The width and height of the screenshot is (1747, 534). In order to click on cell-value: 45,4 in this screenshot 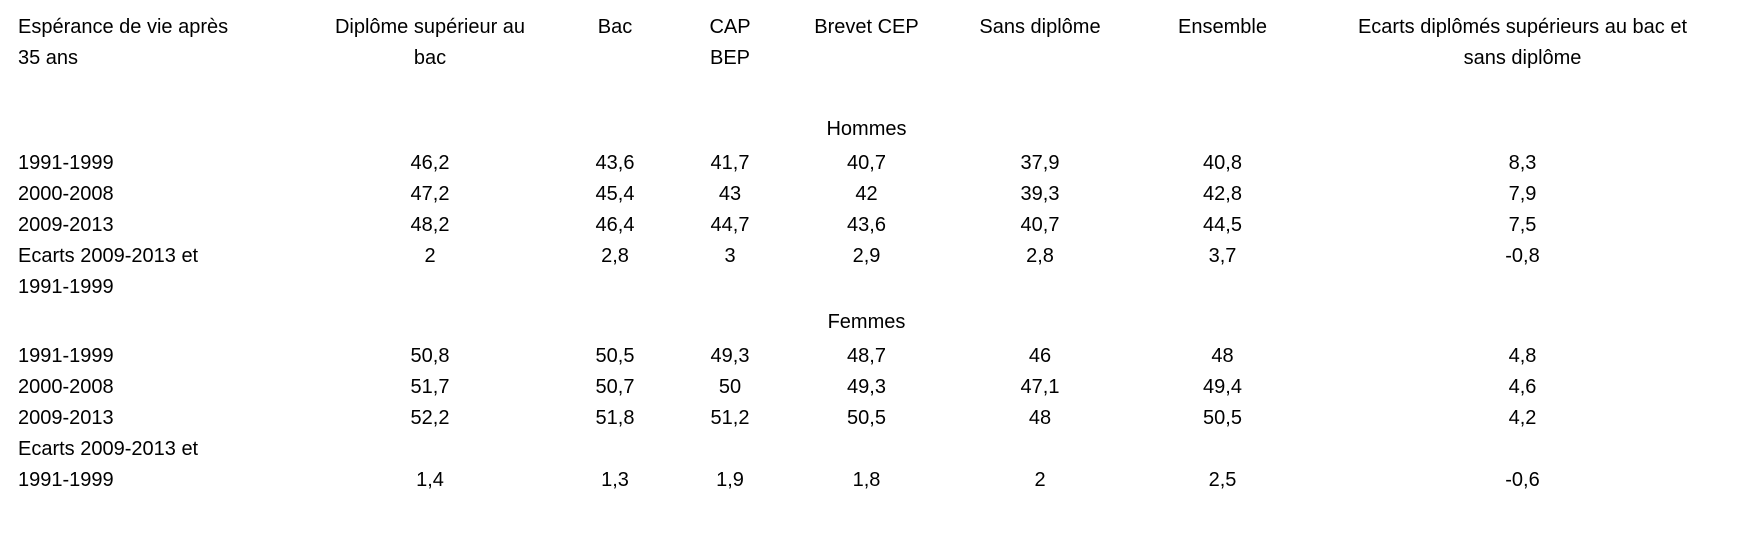, I will do `click(615, 194)`.